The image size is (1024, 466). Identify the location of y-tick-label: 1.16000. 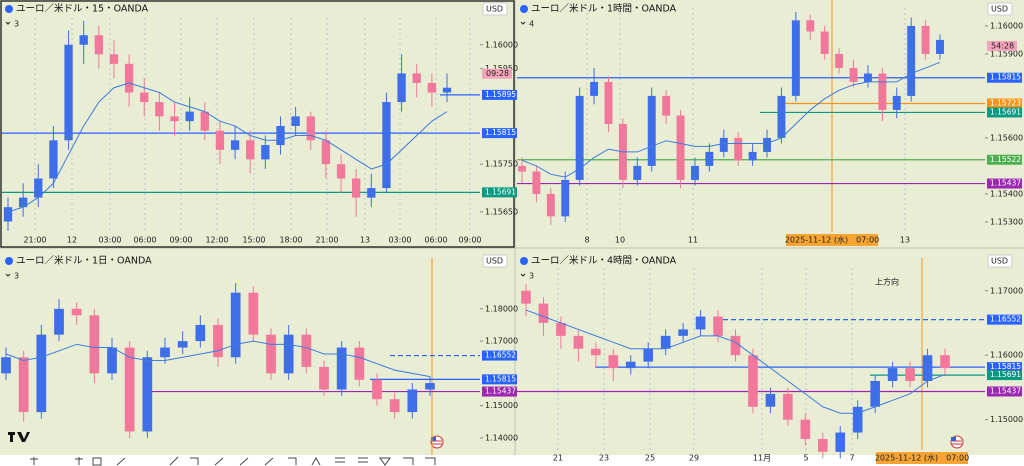
(501, 44).